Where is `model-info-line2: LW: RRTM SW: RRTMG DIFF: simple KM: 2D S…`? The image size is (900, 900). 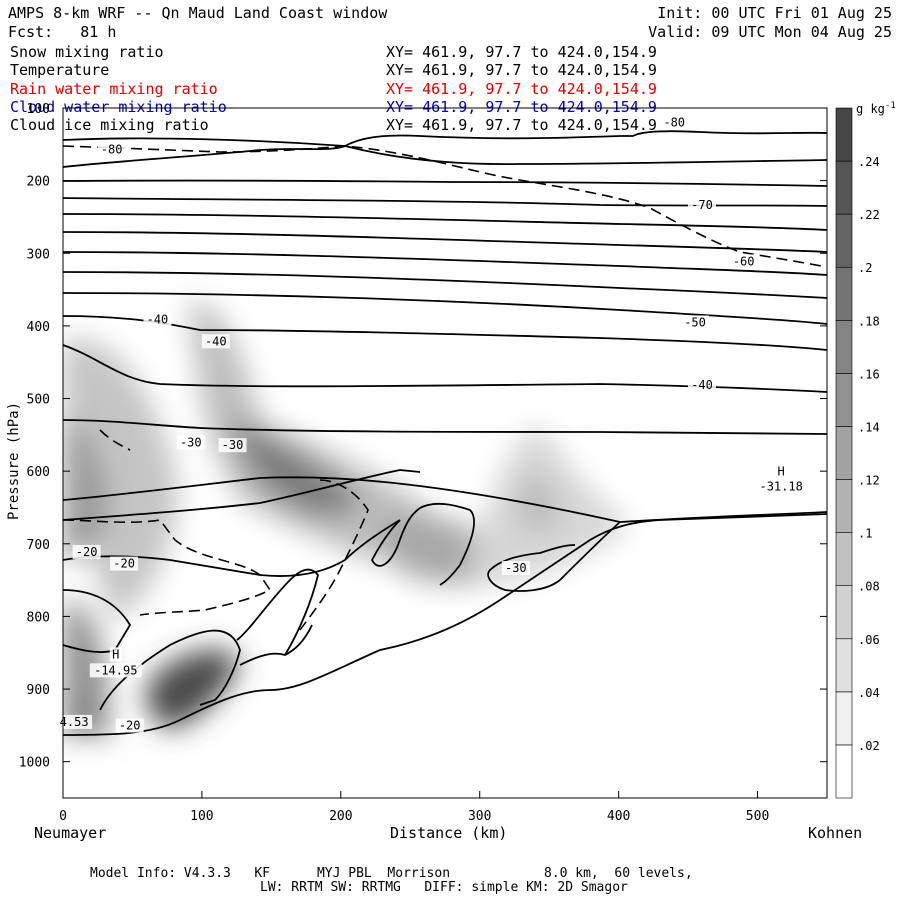
model-info-line2: LW: RRTM SW: RRTMG DIFF: simple KM: 2D S… is located at coordinates (444, 887).